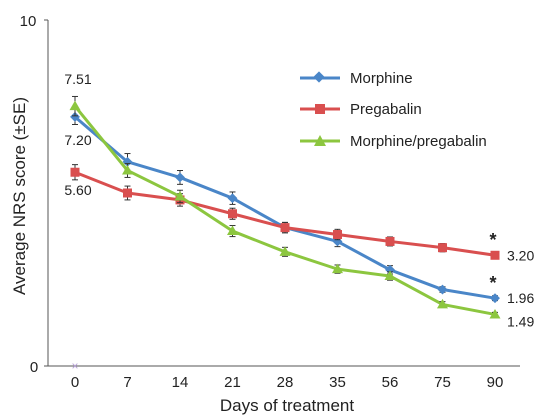  What do you see at coordinates (28, 21) in the screenshot?
I see `y-tick-label-top: 10` at bounding box center [28, 21].